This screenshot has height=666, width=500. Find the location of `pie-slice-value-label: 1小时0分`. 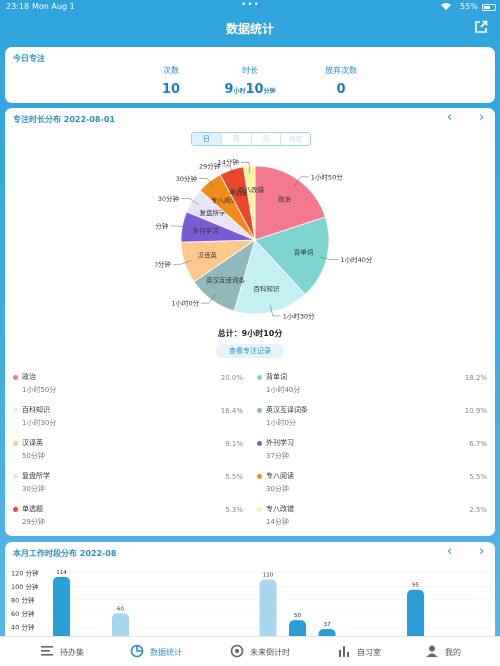

pie-slice-value-label: 1小时0分 is located at coordinates (185, 303).